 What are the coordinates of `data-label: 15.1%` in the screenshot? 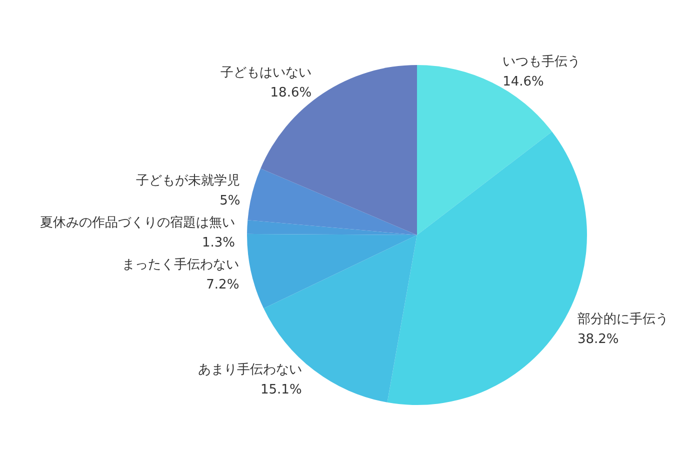 It's located at (281, 390).